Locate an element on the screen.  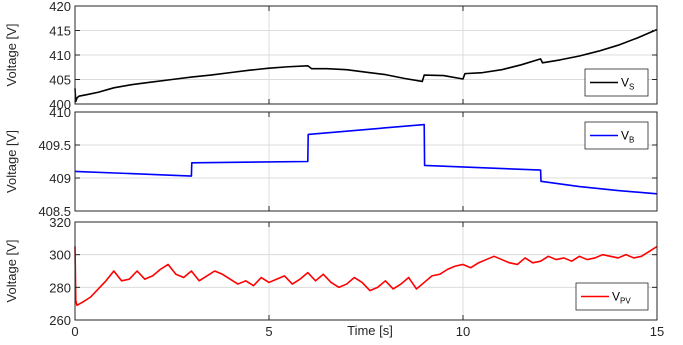
x-tick-label: 5 is located at coordinates (268, 331).